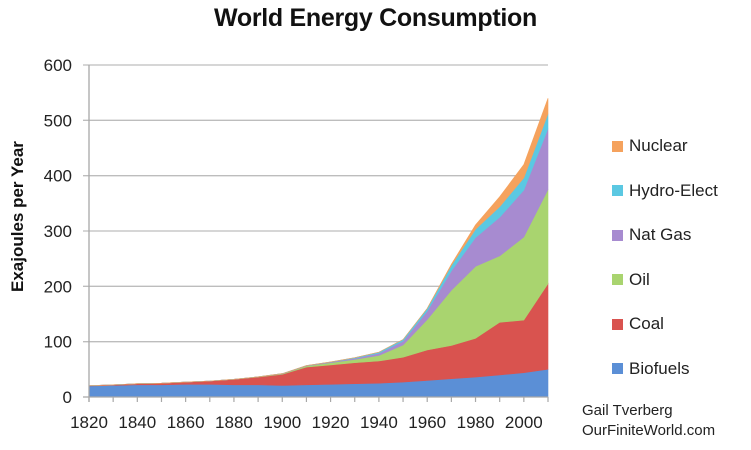 This screenshot has height=450, width=751. Describe the element at coordinates (379, 422) in the screenshot. I see `x-tick-label: 1940` at that location.